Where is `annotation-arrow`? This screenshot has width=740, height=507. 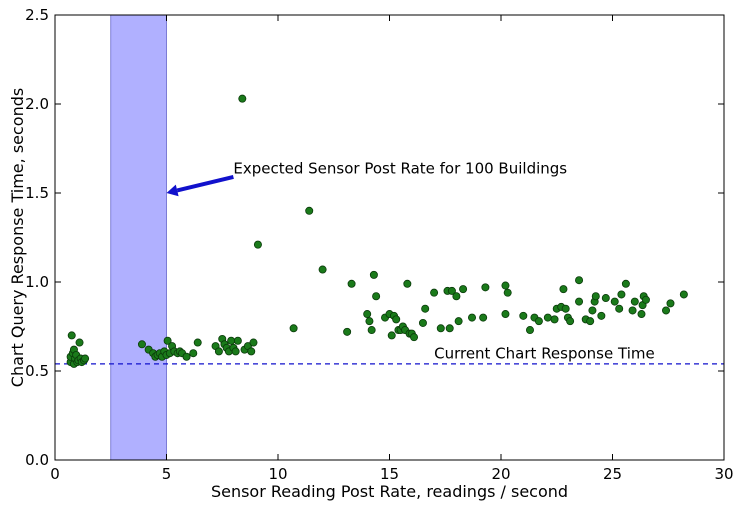
annotation-arrow is located at coordinates (205, 184).